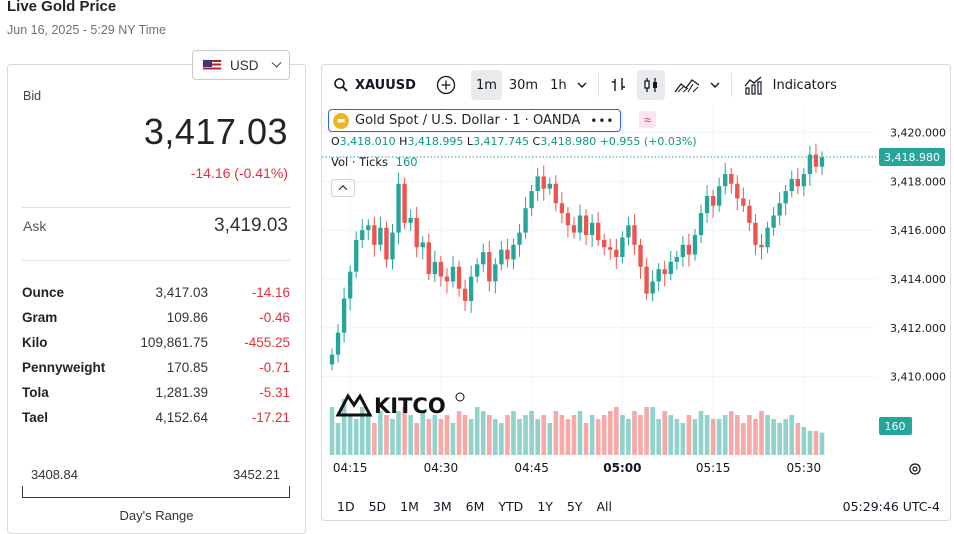 The image size is (954, 534). I want to click on unit-price: 3,417.03, so click(181, 292).